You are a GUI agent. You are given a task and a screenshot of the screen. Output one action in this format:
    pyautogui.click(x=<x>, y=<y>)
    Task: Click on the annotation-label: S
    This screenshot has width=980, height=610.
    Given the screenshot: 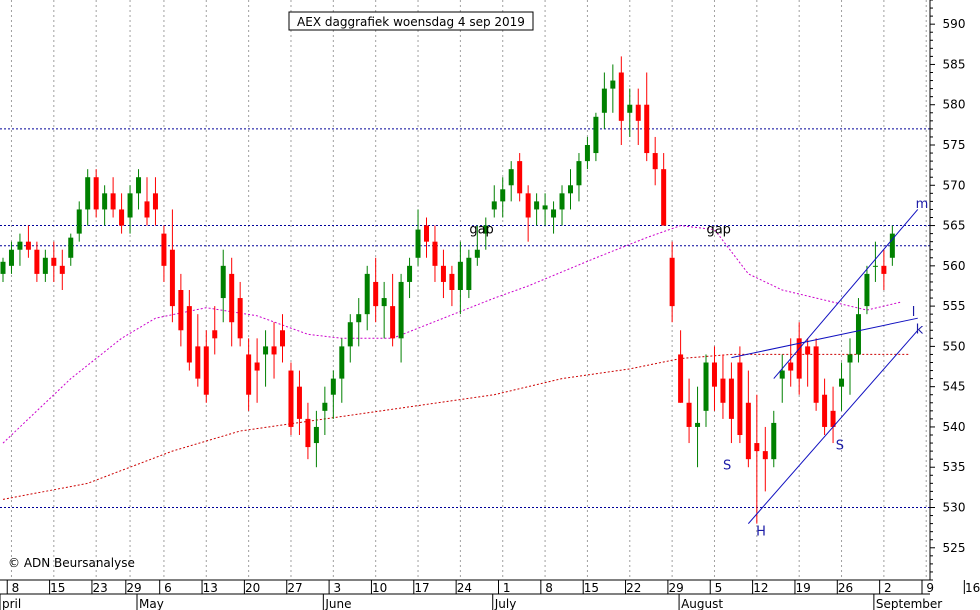 What is the action you would take?
    pyautogui.click(x=840, y=446)
    